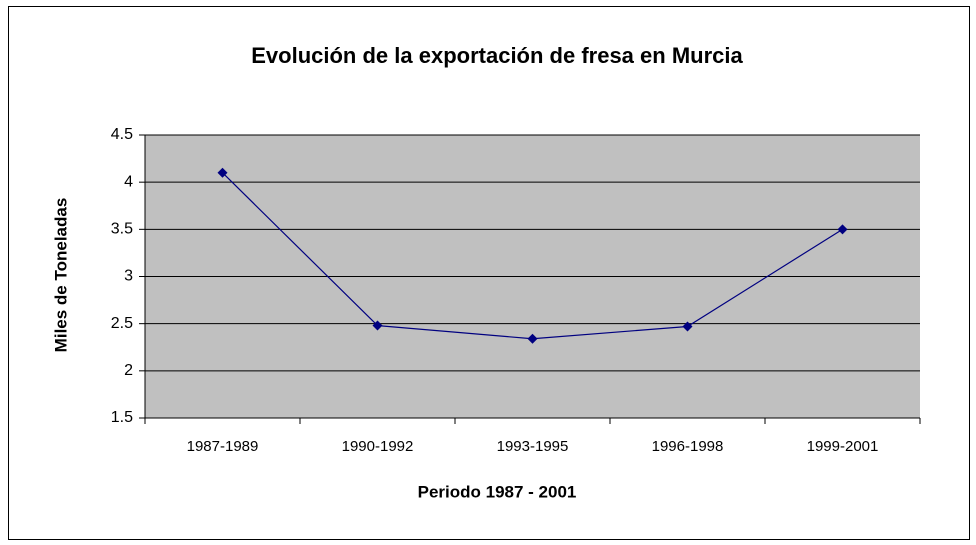  Describe the element at coordinates (497, 491) in the screenshot. I see `x-axis-title: Periodo 1987 - 2001` at that location.